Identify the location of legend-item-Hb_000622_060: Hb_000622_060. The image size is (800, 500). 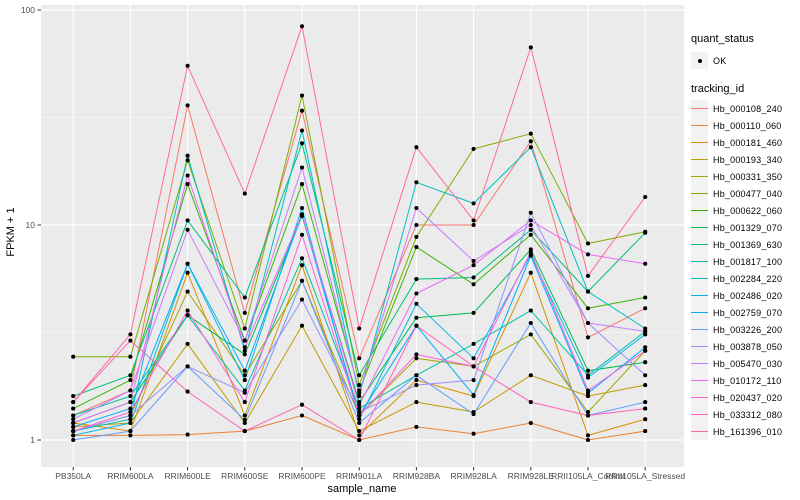
(745, 210).